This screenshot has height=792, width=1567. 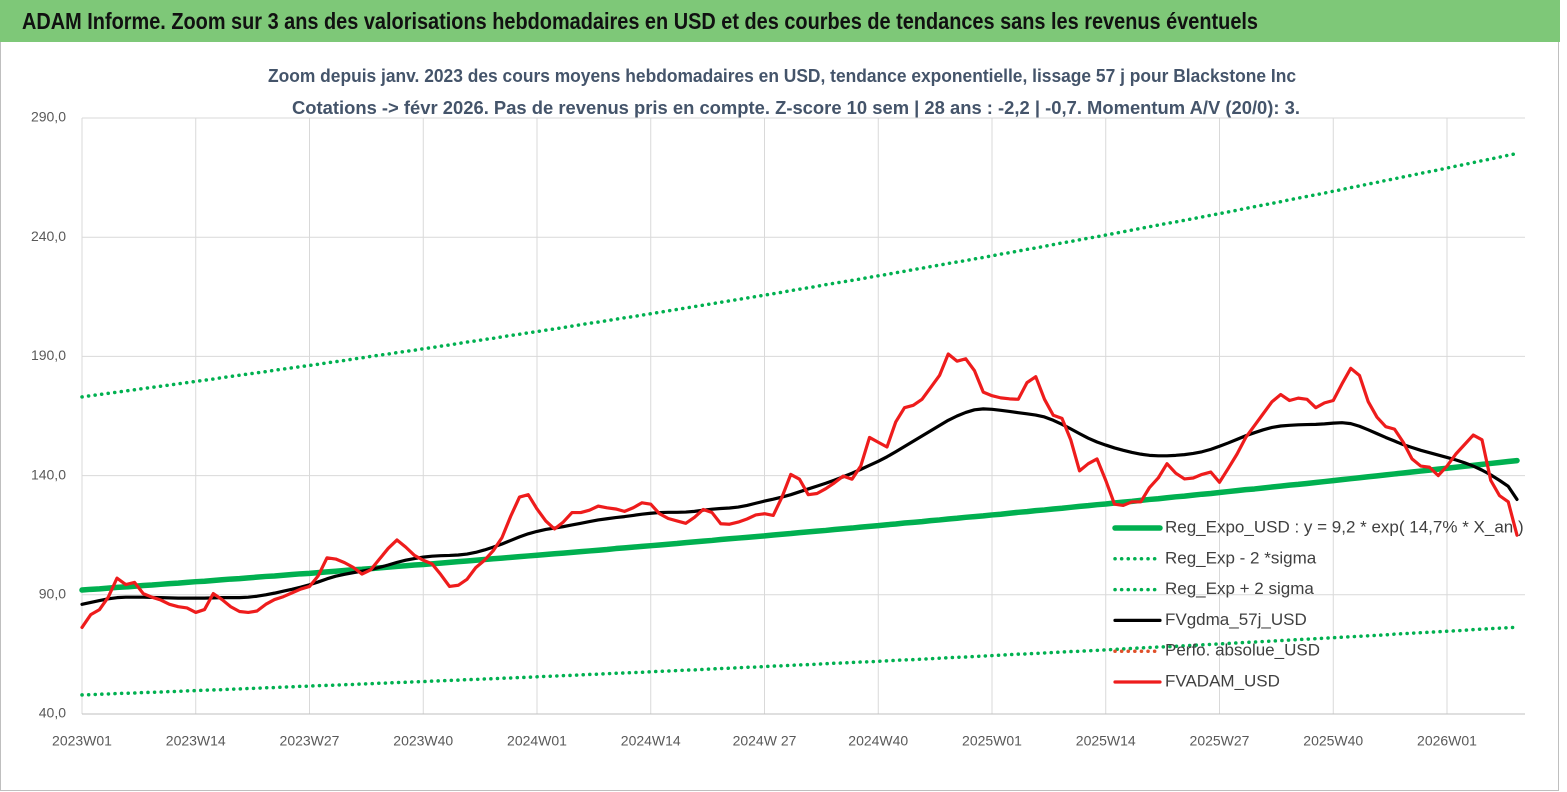 What do you see at coordinates (196, 741) in the screenshot?
I see `x-tick-label: 2023W14` at bounding box center [196, 741].